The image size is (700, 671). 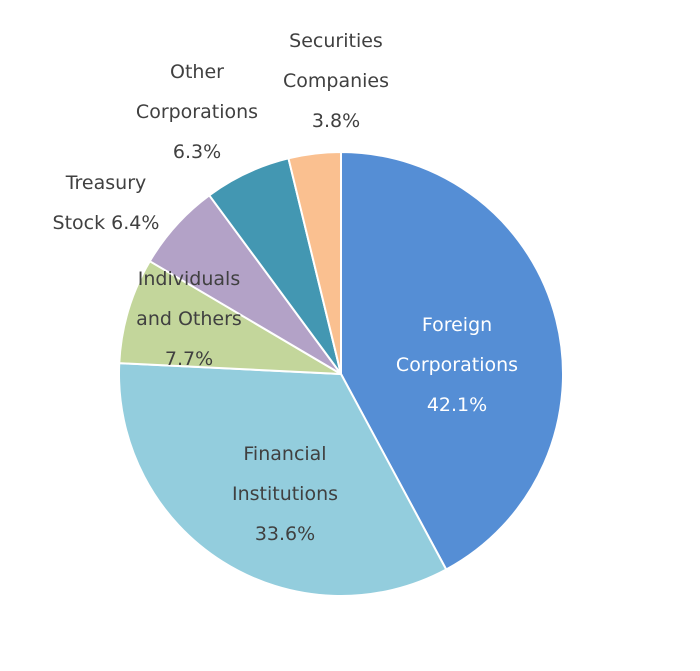 What do you see at coordinates (314, 263) in the screenshot?
I see `pie-slice-securities-companies` at bounding box center [314, 263].